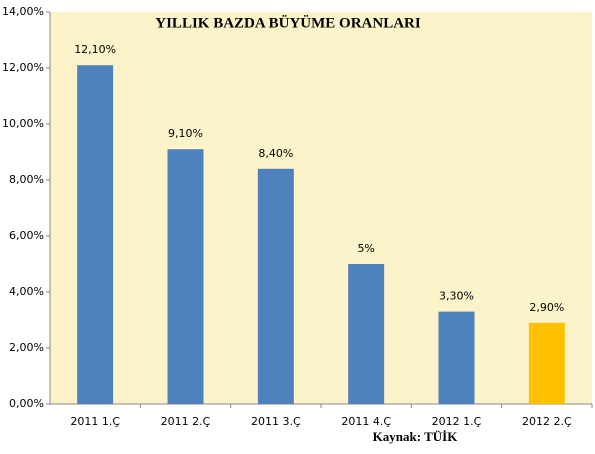 This screenshot has width=595, height=454. Describe the element at coordinates (457, 421) in the screenshot. I see `x-tick-label: 2012 1.Ç` at that location.